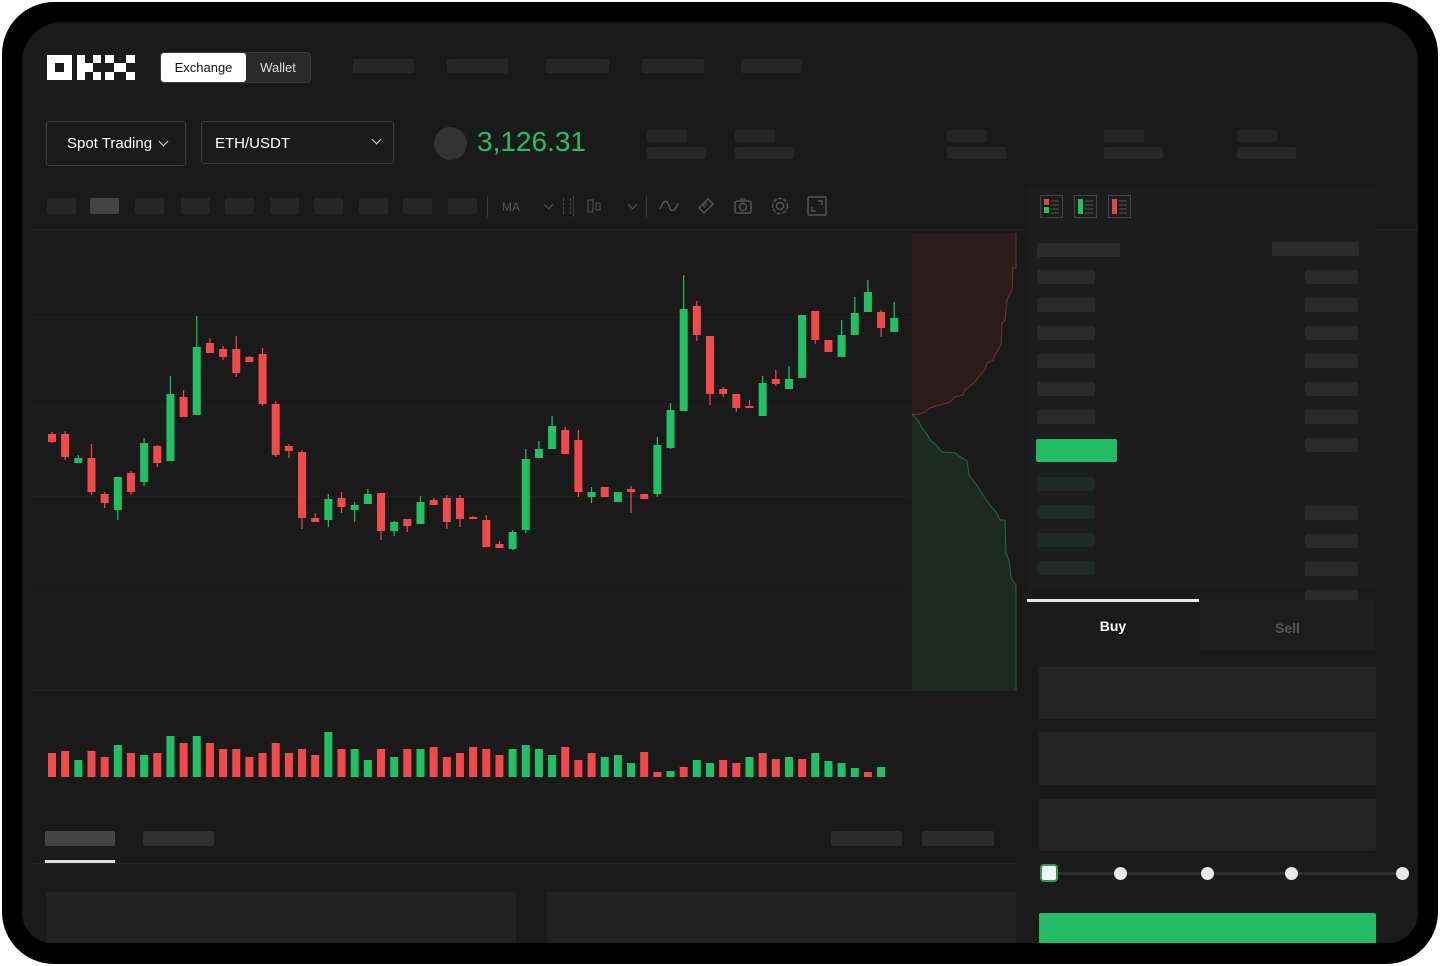  I want to click on indicator-ma-button: MA, so click(511, 207).